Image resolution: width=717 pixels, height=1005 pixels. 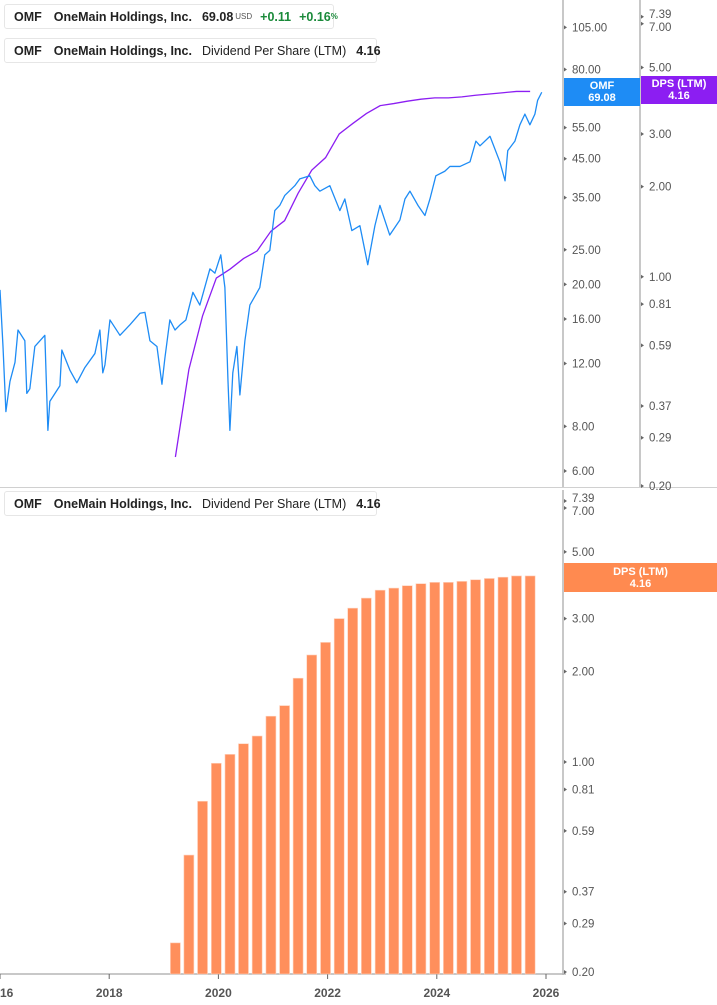 What do you see at coordinates (679, 96) in the screenshot?
I see `dps-top-tag-value: 4.16` at bounding box center [679, 96].